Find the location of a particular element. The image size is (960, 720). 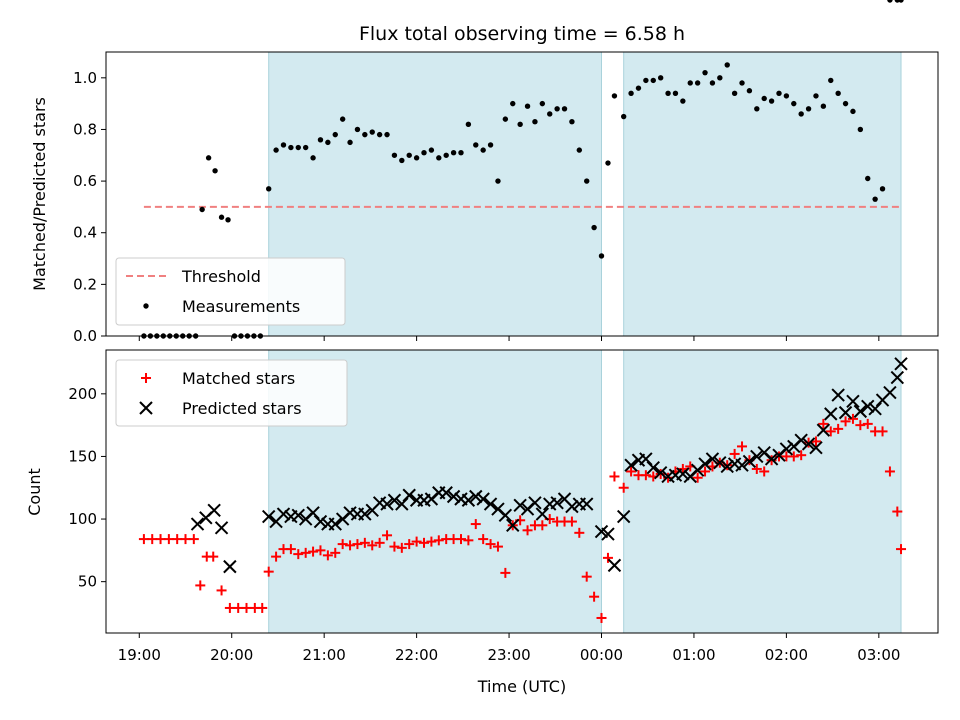

bottom-y-tick-label: 50 is located at coordinates (87, 582).